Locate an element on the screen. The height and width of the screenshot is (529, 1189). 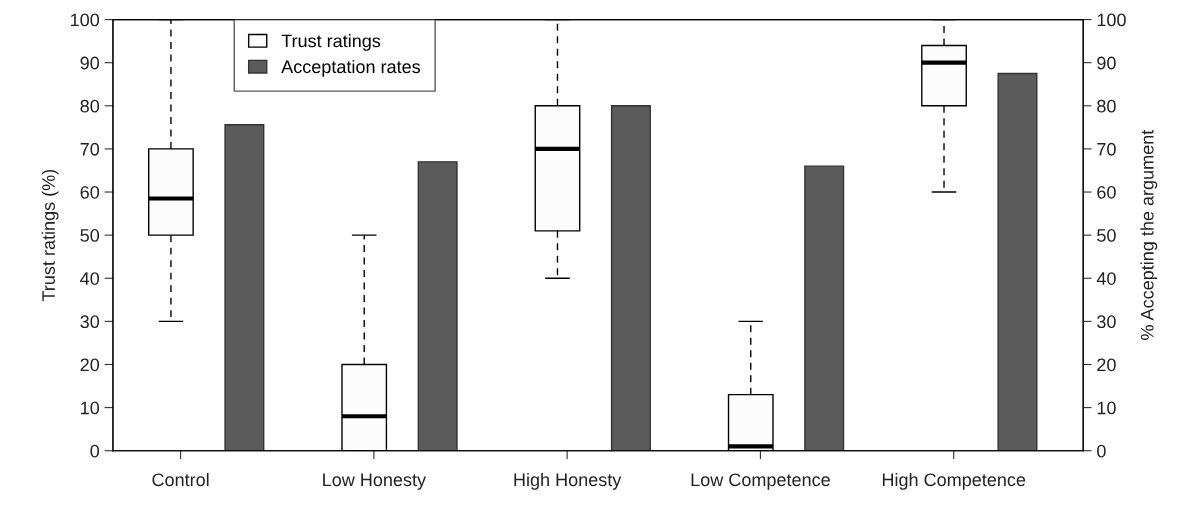
y-tick-label: 60 is located at coordinates (90, 192).